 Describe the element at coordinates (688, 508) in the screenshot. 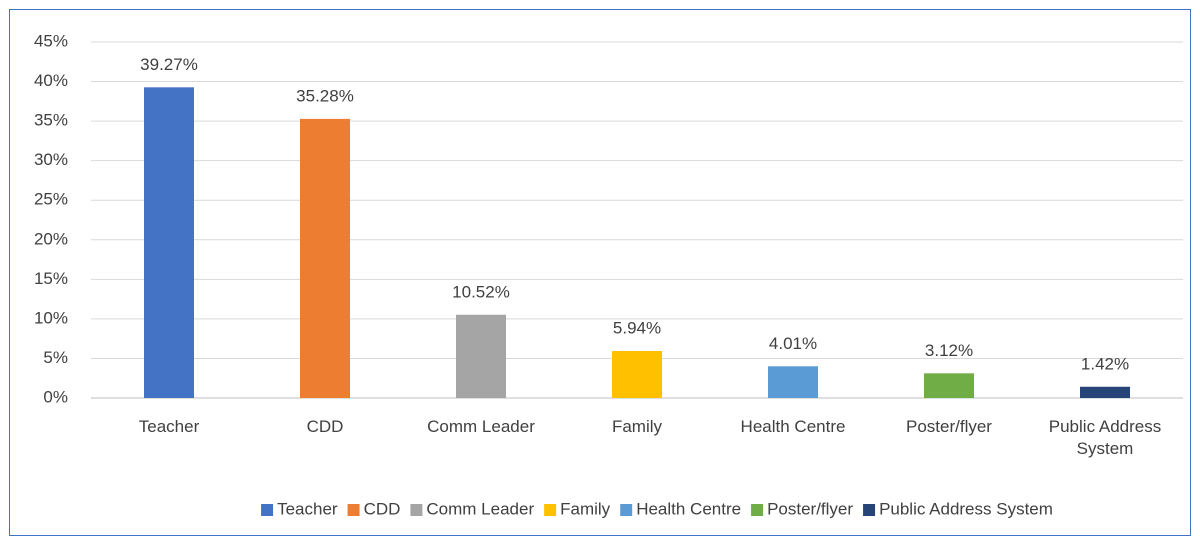

I see `legend-label: Health Centre` at that location.